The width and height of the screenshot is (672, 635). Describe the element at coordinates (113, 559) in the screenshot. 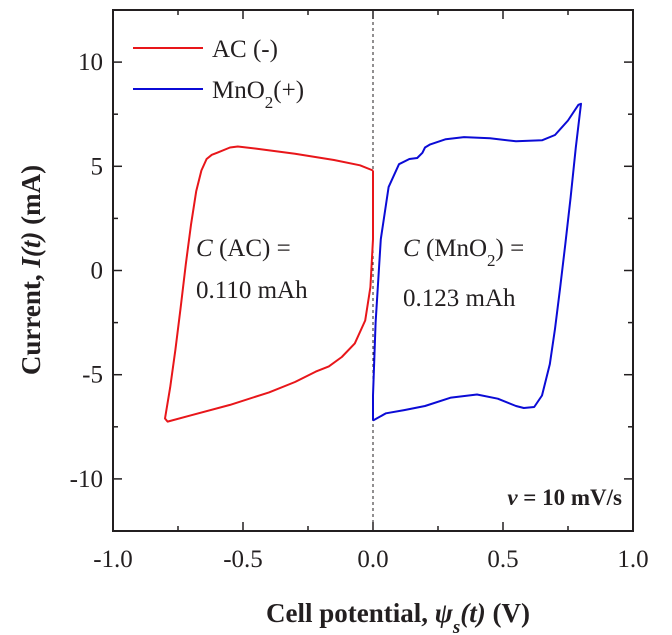

I see `x-tick-label: -1.0` at that location.